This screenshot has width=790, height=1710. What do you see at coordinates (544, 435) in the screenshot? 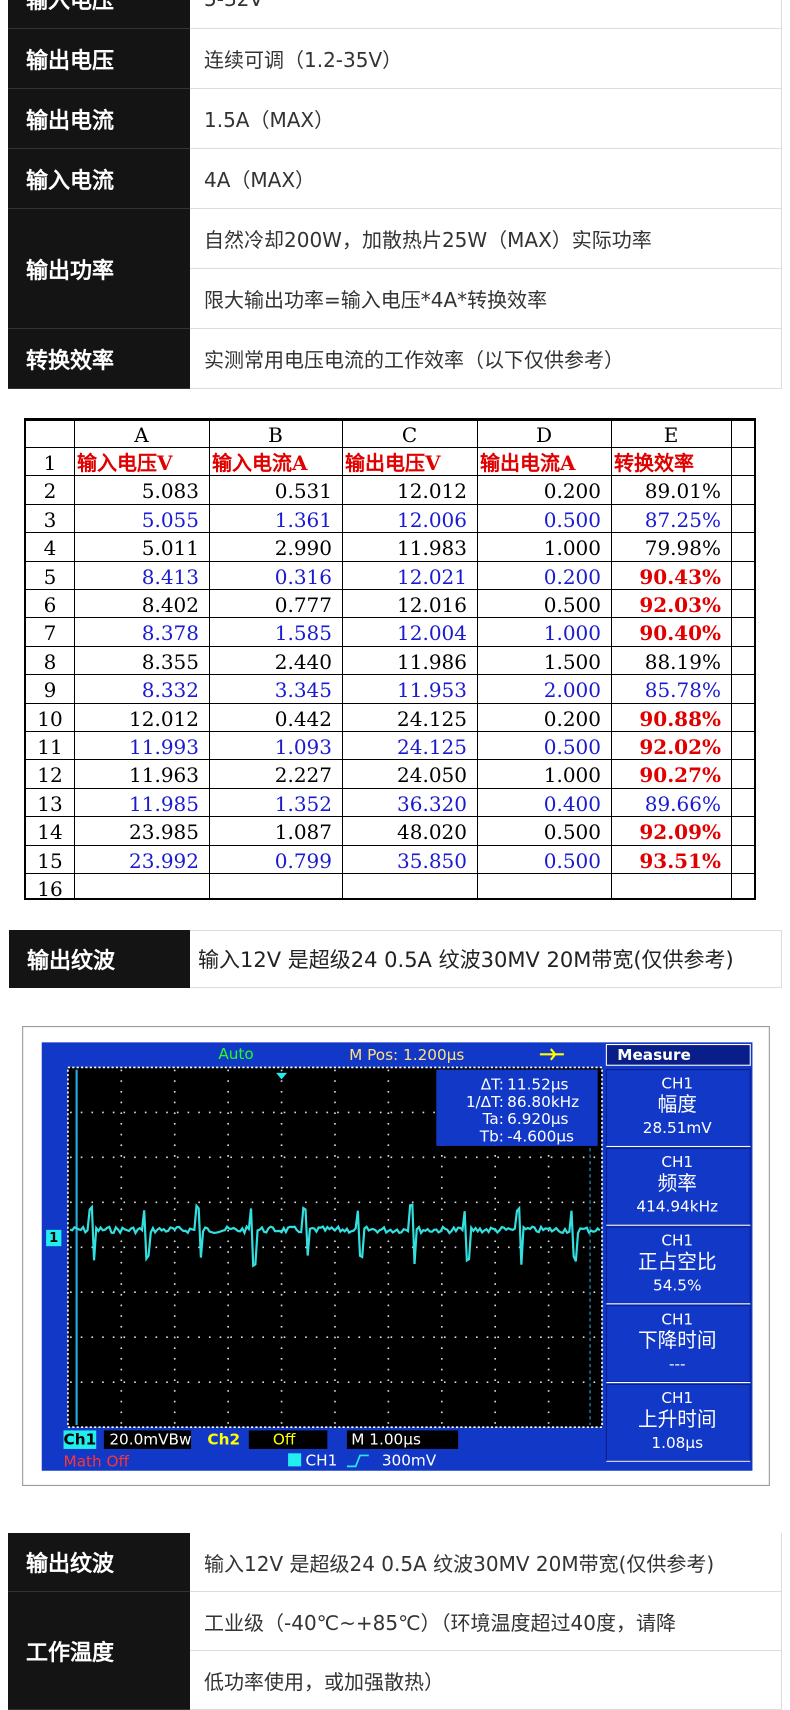
I see `column-letter: D` at bounding box center [544, 435].